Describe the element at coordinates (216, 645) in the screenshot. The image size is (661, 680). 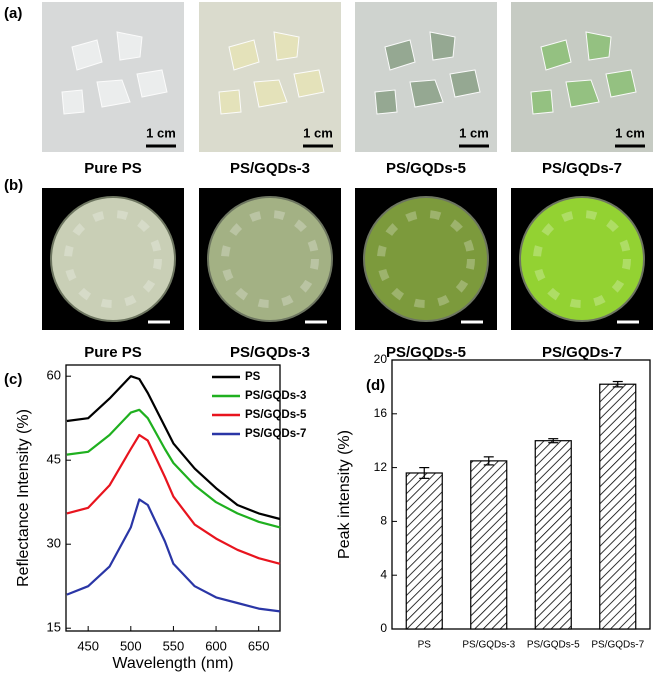
I see `x-tick-label: 600` at that location.